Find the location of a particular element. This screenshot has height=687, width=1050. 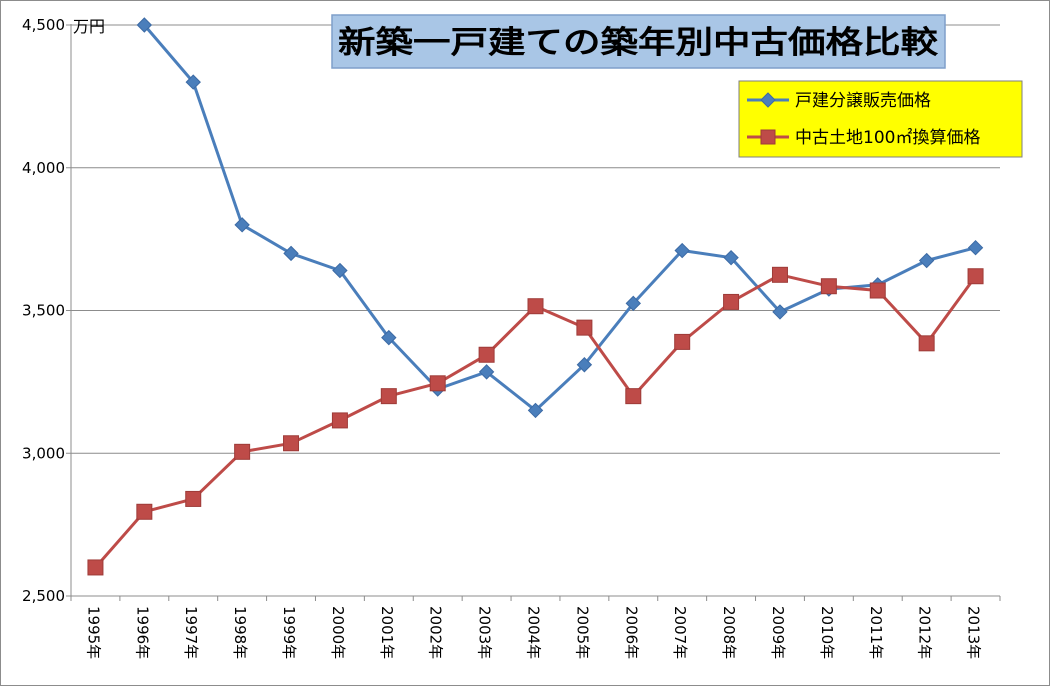

legend-diamond-marker is located at coordinates (768, 100).